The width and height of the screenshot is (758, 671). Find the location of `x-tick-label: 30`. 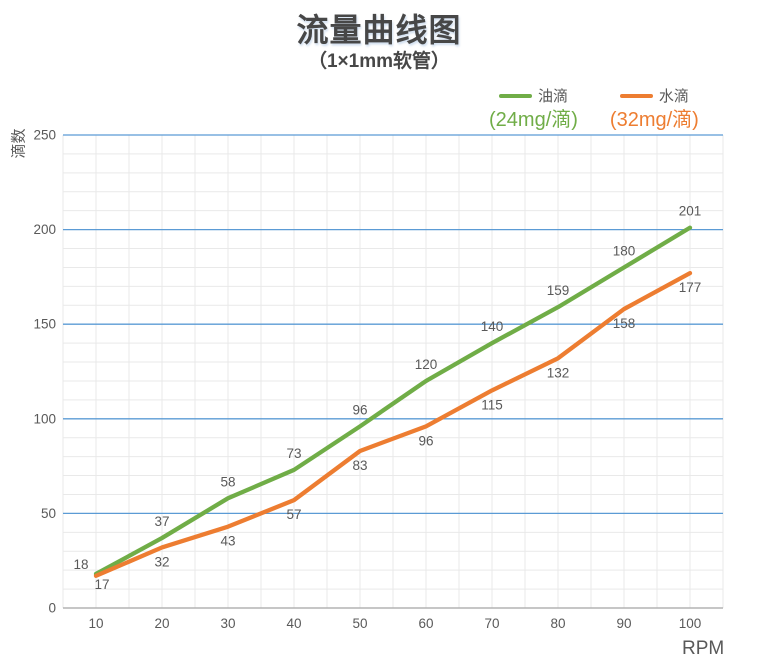

x-tick-label: 30 is located at coordinates (227, 623).